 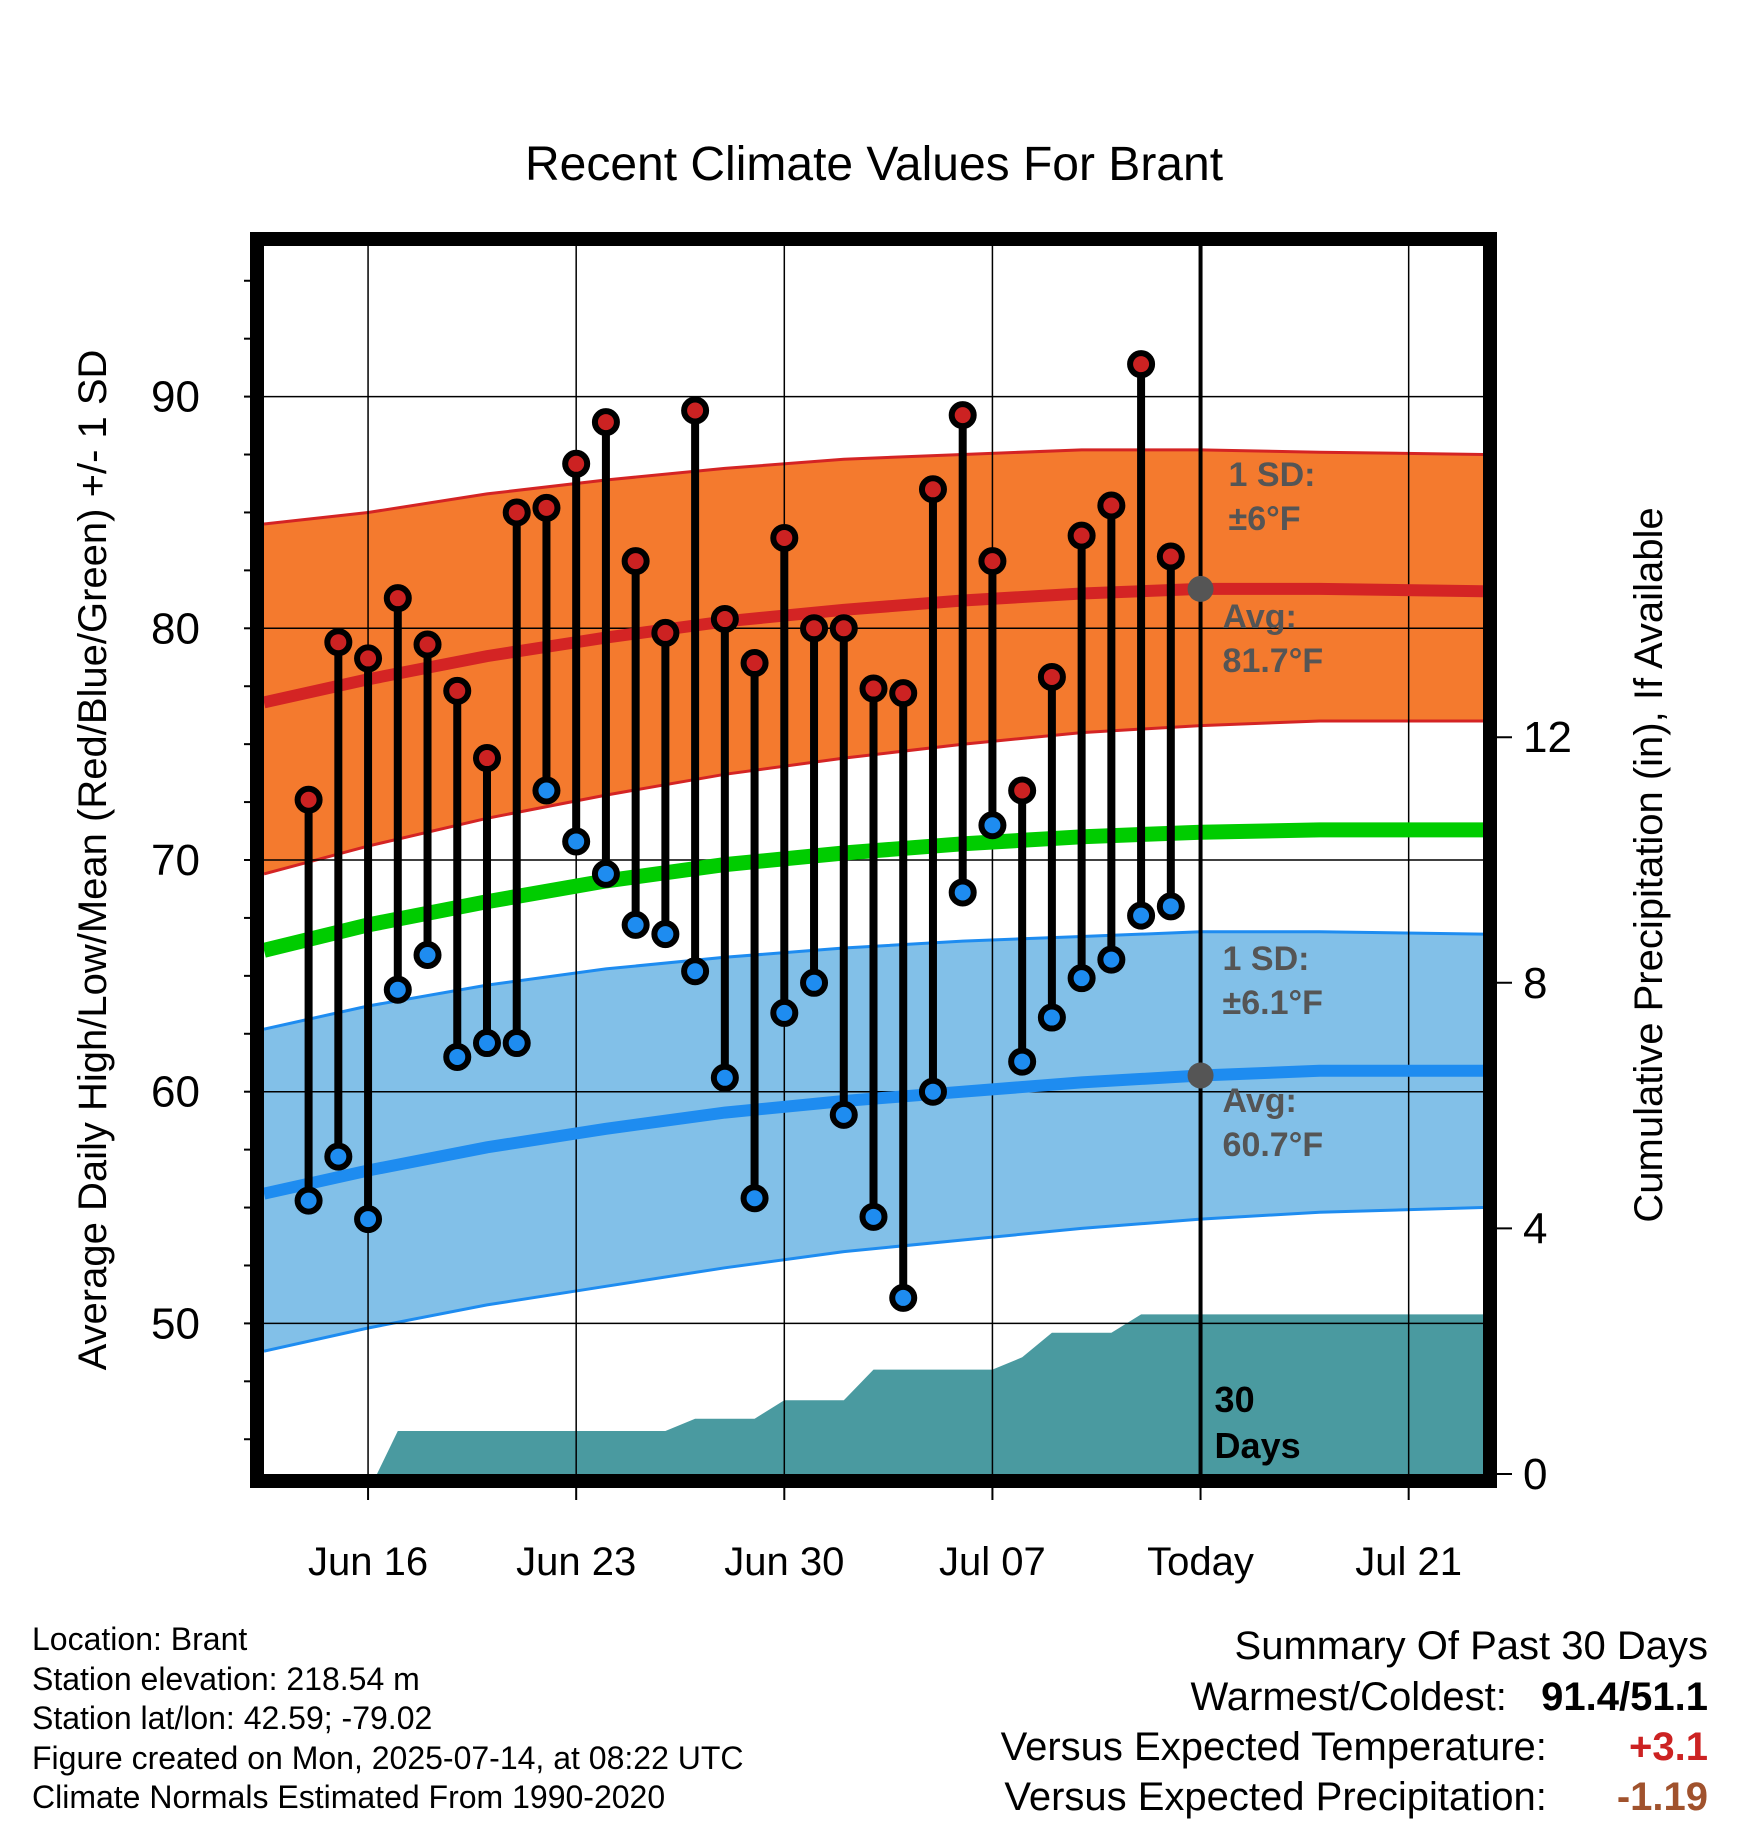 I want to click on summary-temp: Versus Expected Temperature: +3.1, so click(x=1354, y=1747).